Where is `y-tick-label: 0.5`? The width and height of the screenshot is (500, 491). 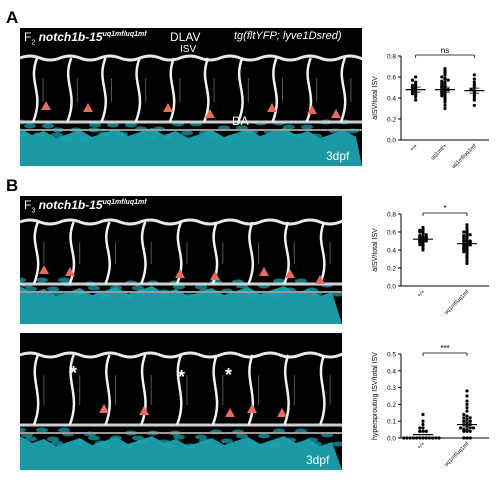 y-tick-label: 0.5 is located at coordinates (391, 355).